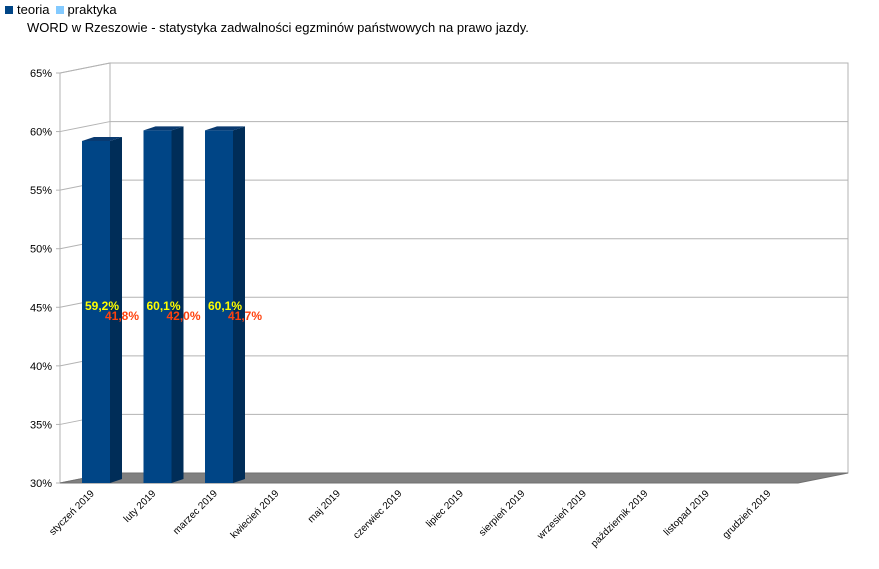  I want to click on legend-swatch-praktyka, so click(59, 9).